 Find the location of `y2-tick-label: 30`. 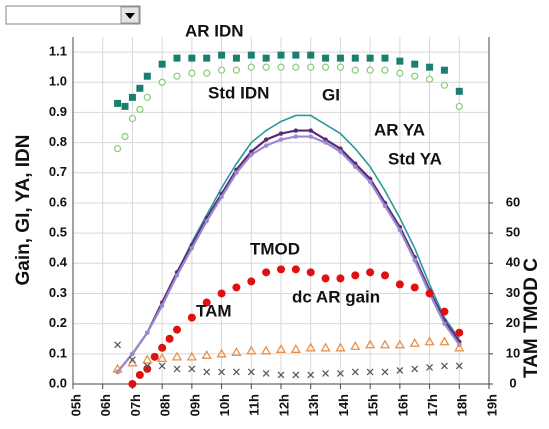

y2-tick-label: 30 is located at coordinates (513, 292).